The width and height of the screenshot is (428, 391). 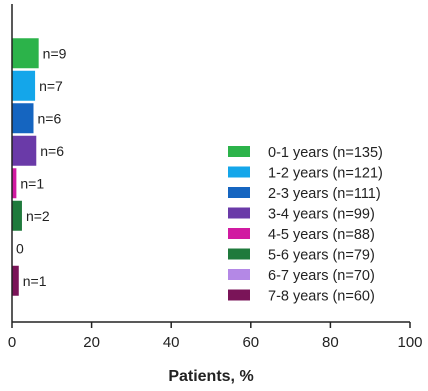 What do you see at coordinates (325, 153) in the screenshot?
I see `legend-label-1: 0-1 years (n=135)` at bounding box center [325, 153].